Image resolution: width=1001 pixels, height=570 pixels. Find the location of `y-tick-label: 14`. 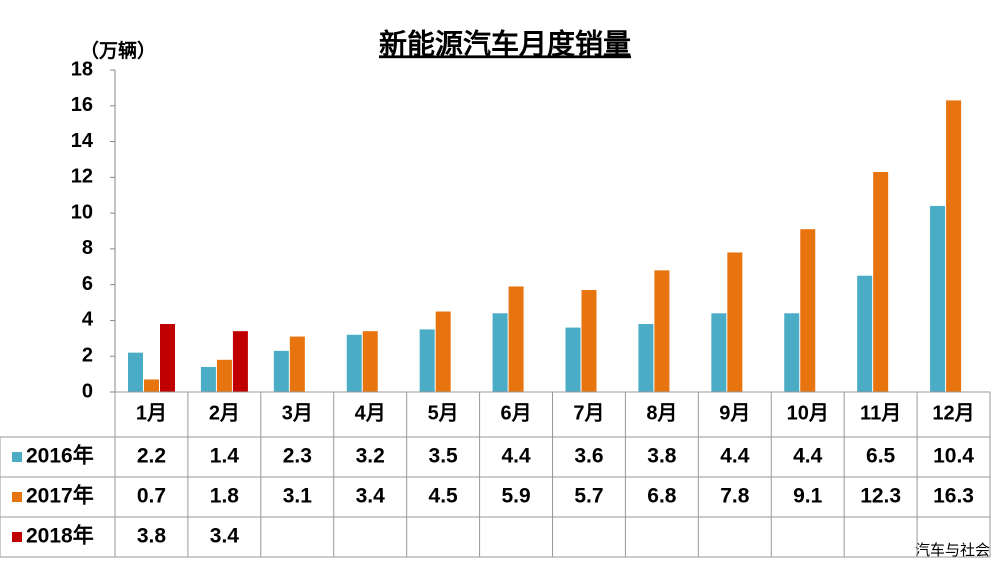

y-tick-label: 14 is located at coordinates (82, 141).